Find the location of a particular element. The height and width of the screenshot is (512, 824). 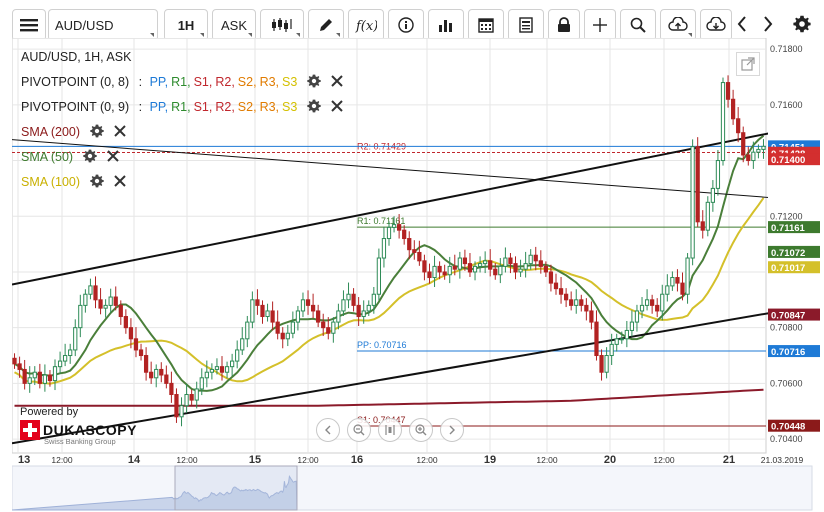

expand-button is located at coordinates (748, 64).